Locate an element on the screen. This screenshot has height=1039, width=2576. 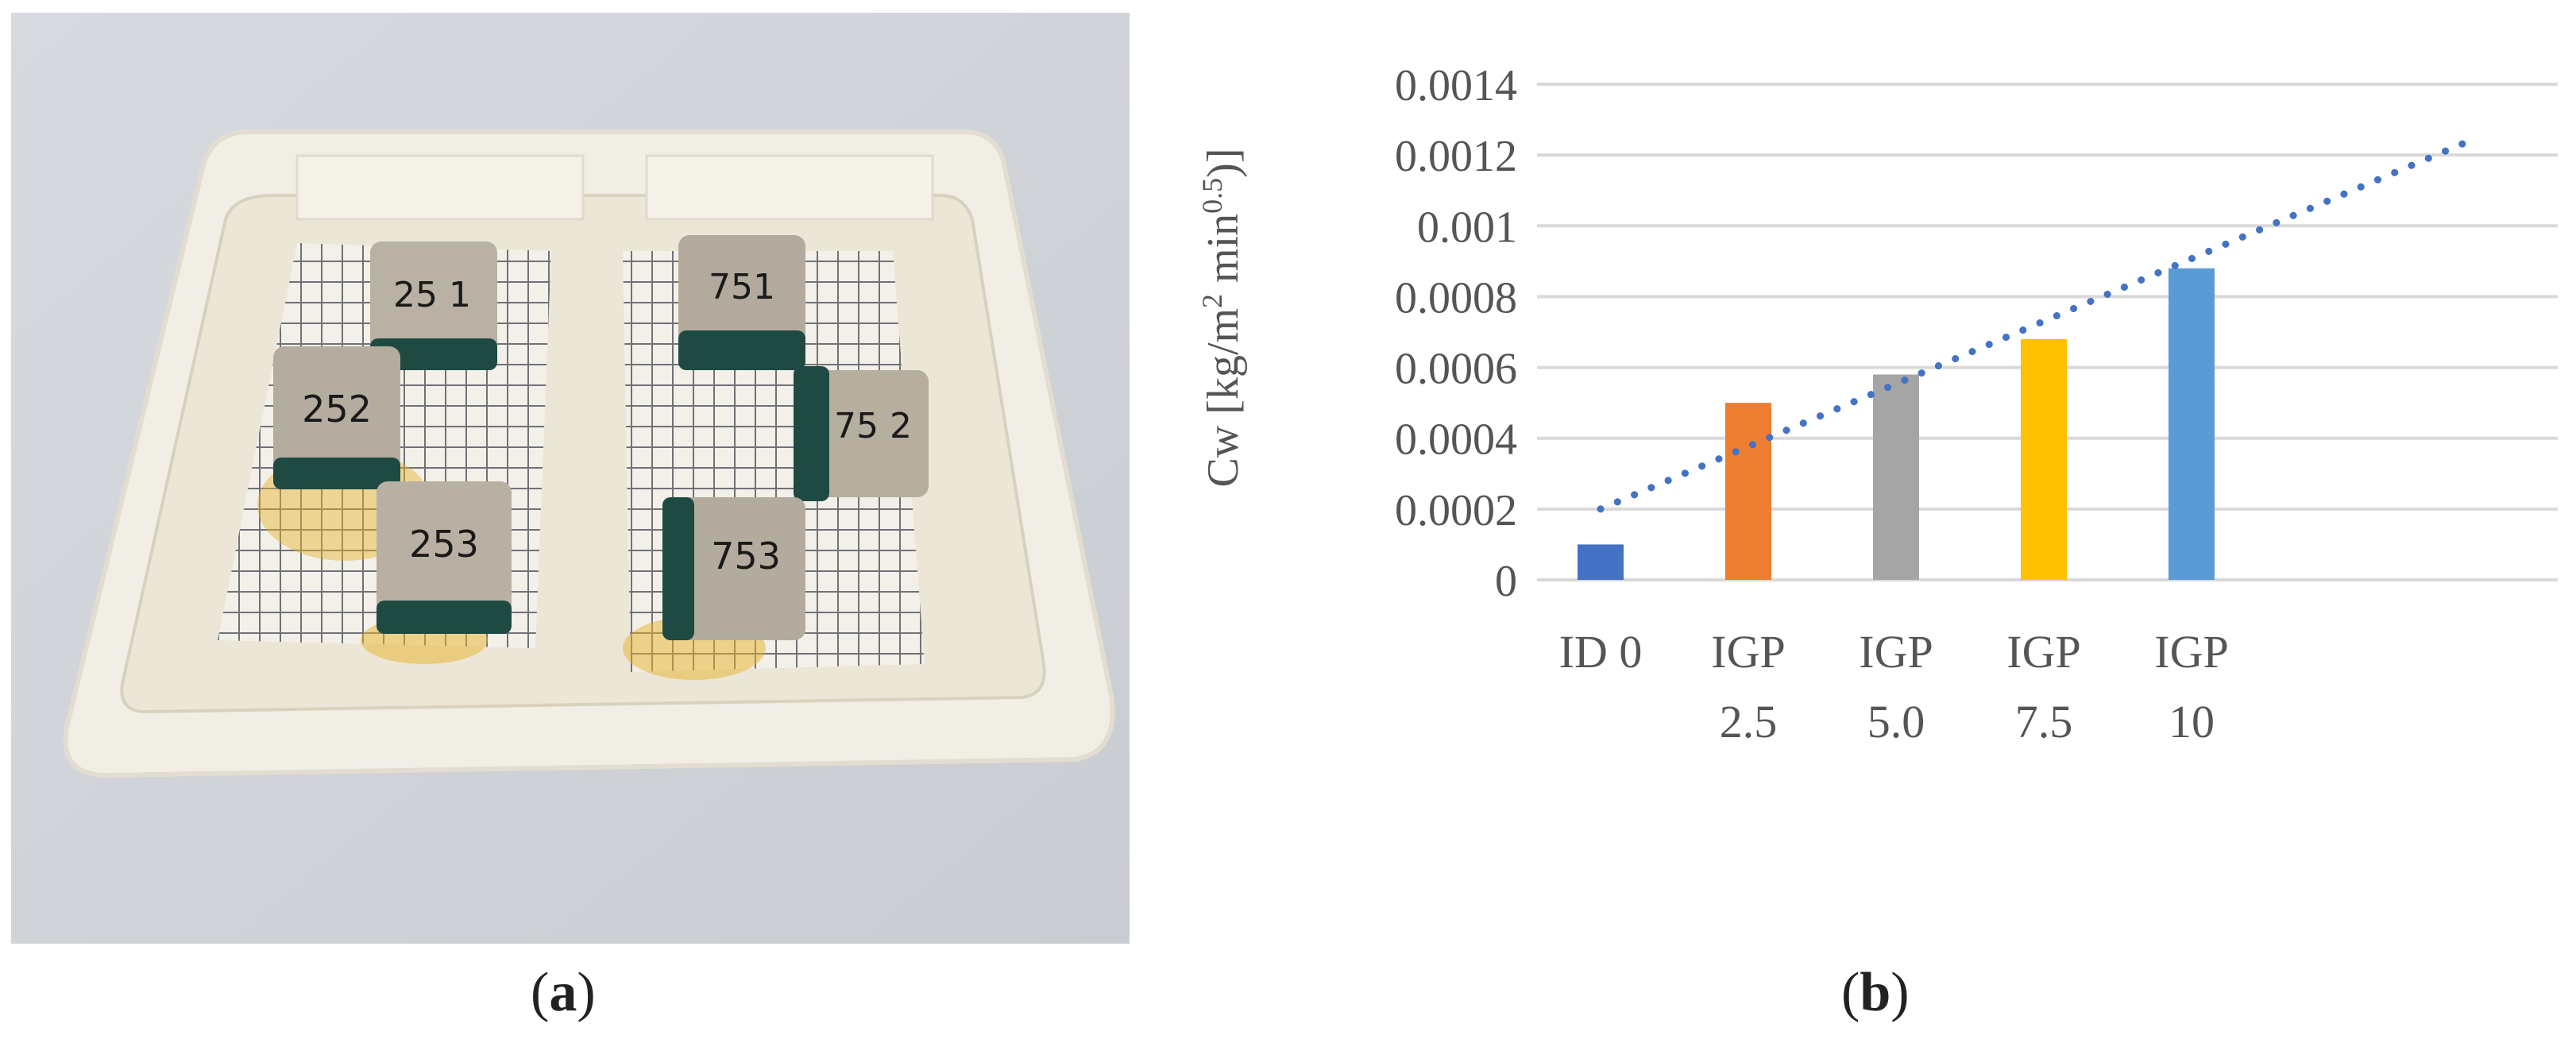
y-tick-label: 0.0006 is located at coordinates (1456, 369).